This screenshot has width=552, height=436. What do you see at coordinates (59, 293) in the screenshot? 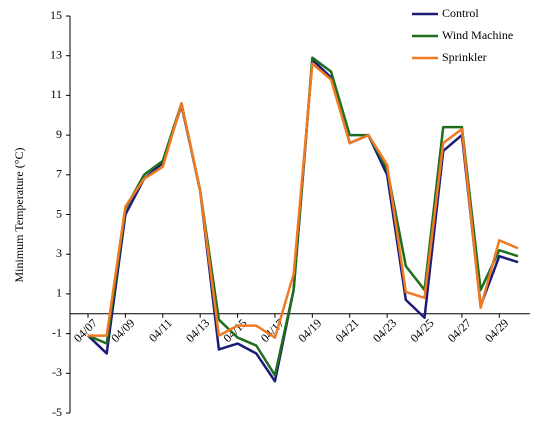
I see `y-tick-label: 1` at bounding box center [59, 293].